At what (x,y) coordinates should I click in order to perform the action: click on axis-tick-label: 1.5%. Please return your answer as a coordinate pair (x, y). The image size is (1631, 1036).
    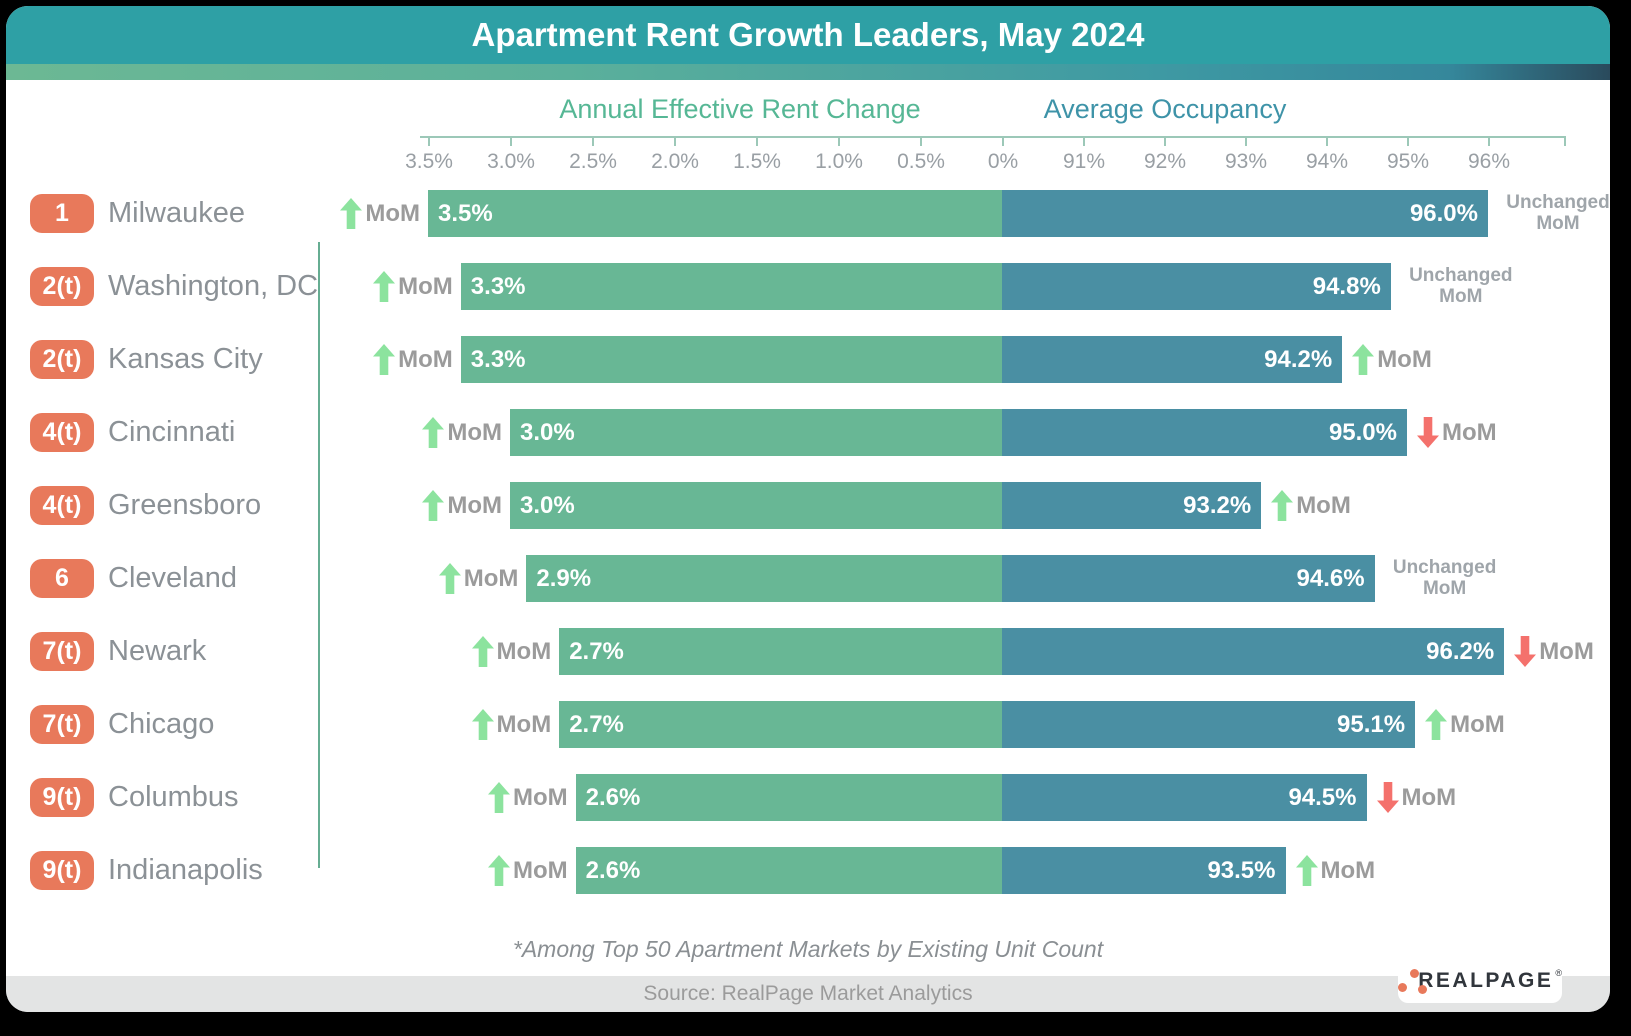
    Looking at the image, I should click on (757, 161).